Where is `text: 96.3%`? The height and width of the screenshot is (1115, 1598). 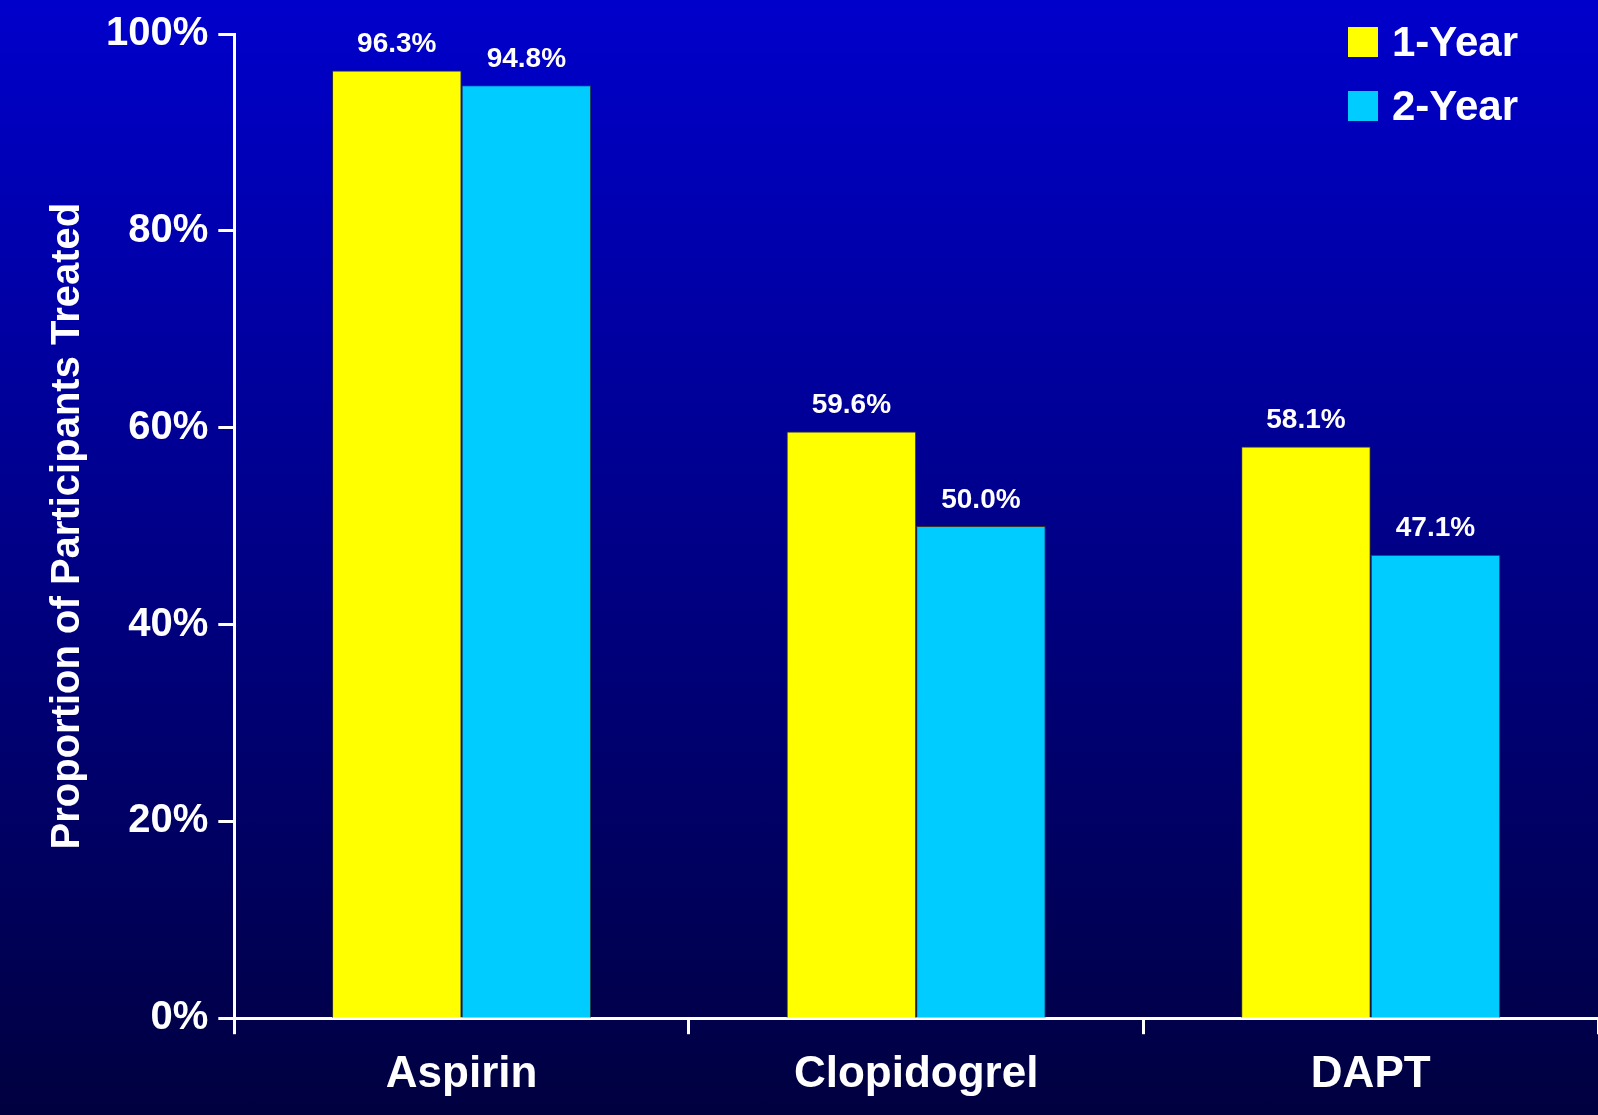
text: 96.3% is located at coordinates (397, 43).